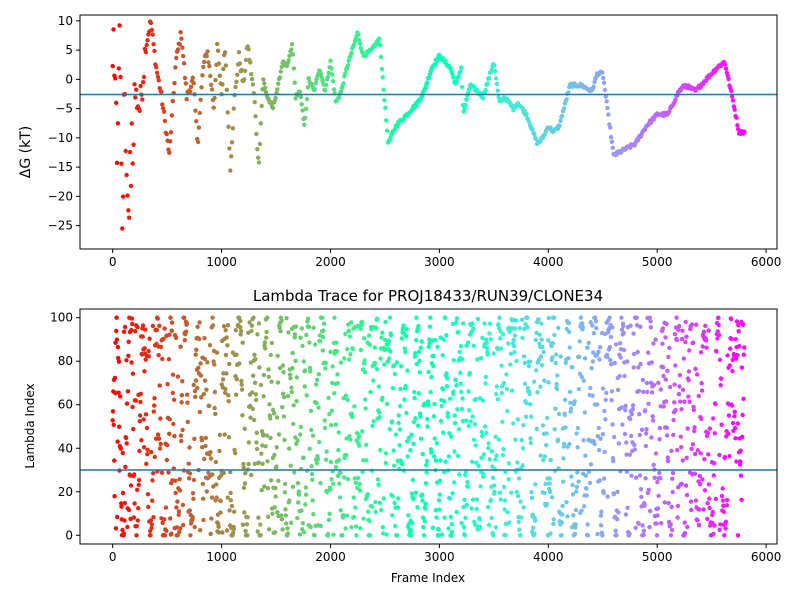  Describe the element at coordinates (65, 492) in the screenshot. I see `y-tick-label: 20` at that location.